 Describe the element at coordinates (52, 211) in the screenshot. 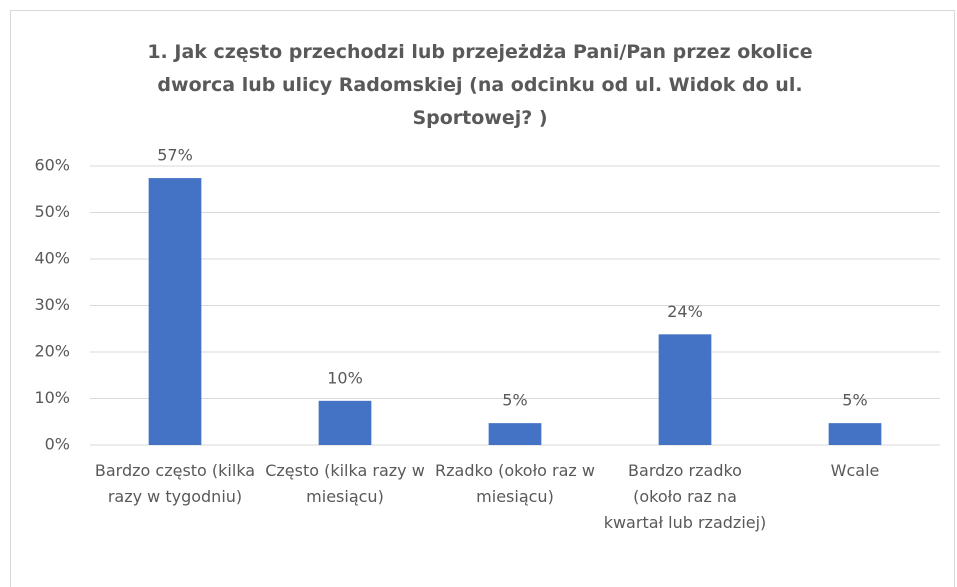

I see `y-tick-label: 50%` at that location.